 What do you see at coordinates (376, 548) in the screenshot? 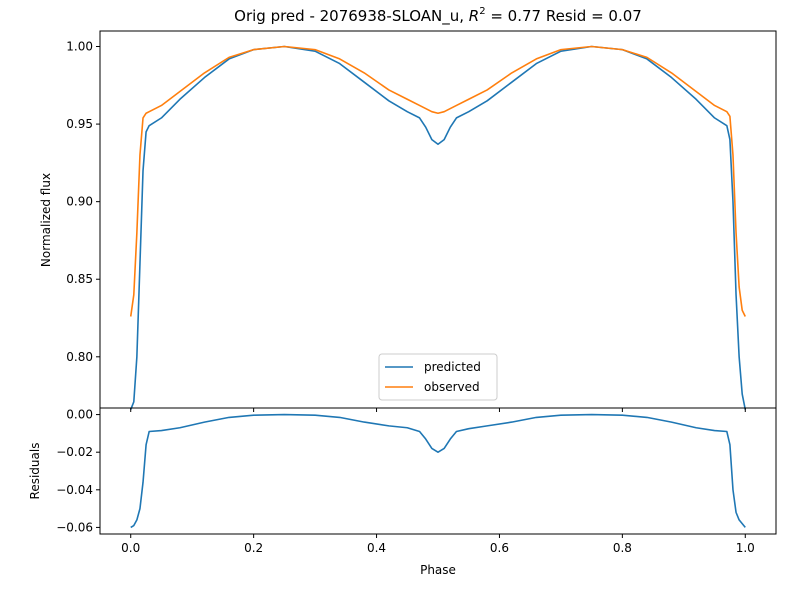
I see `residuals-x-tick-label: 0.4` at bounding box center [376, 548].